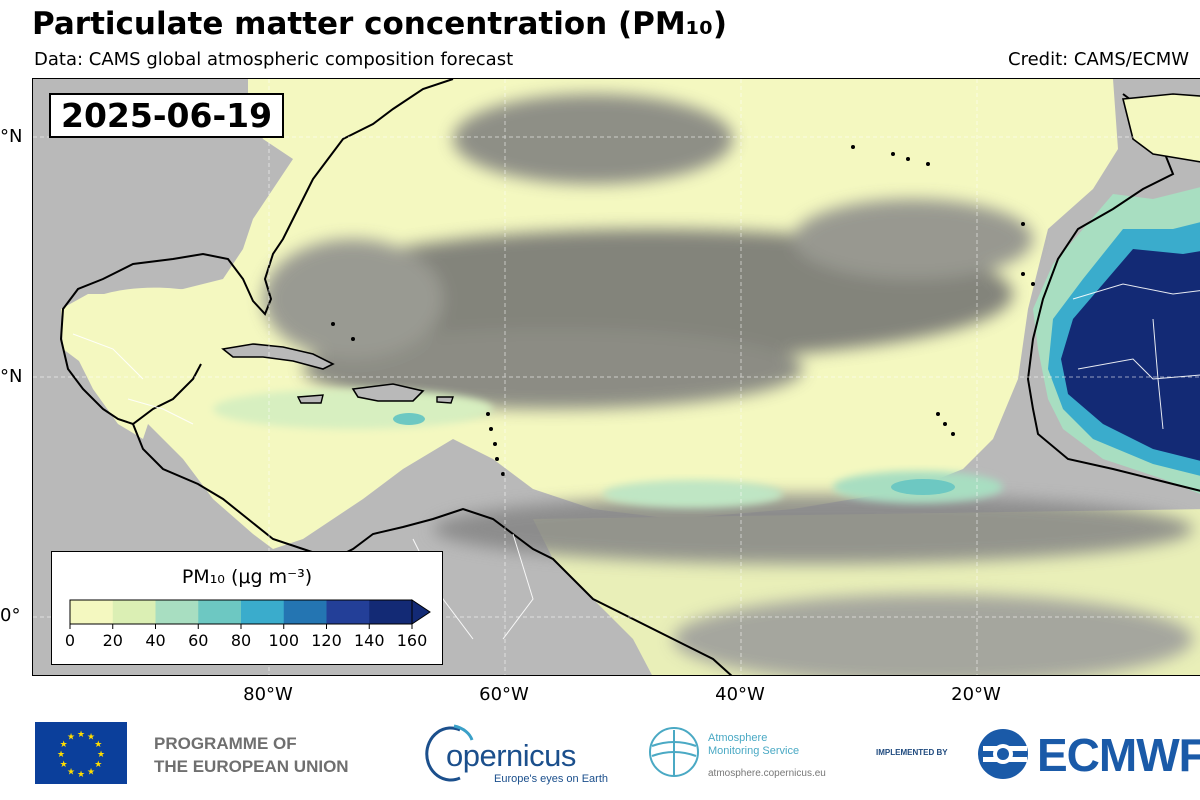 The width and height of the screenshot is (1200, 800). Describe the element at coordinates (380, 24) in the screenshot. I see `map-title: Particulate matter concentration (PM₁₀)` at that location.